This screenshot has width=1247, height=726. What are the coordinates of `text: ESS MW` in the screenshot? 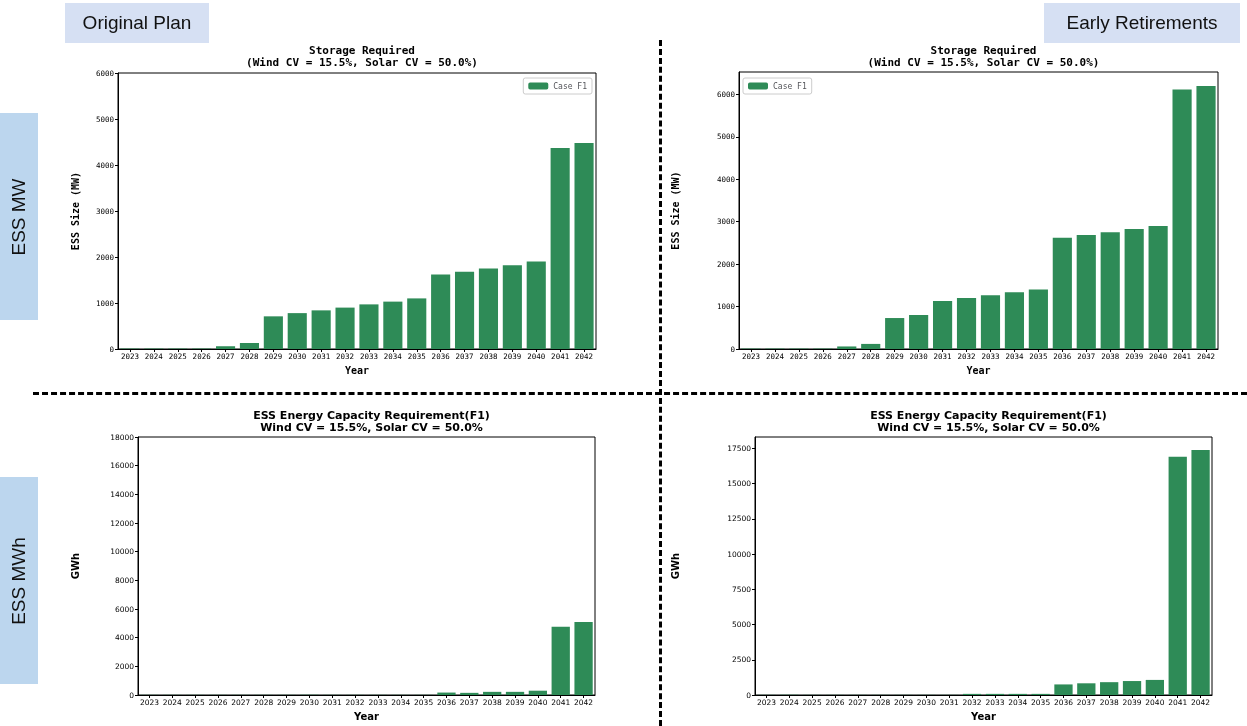 It's located at (19, 216).